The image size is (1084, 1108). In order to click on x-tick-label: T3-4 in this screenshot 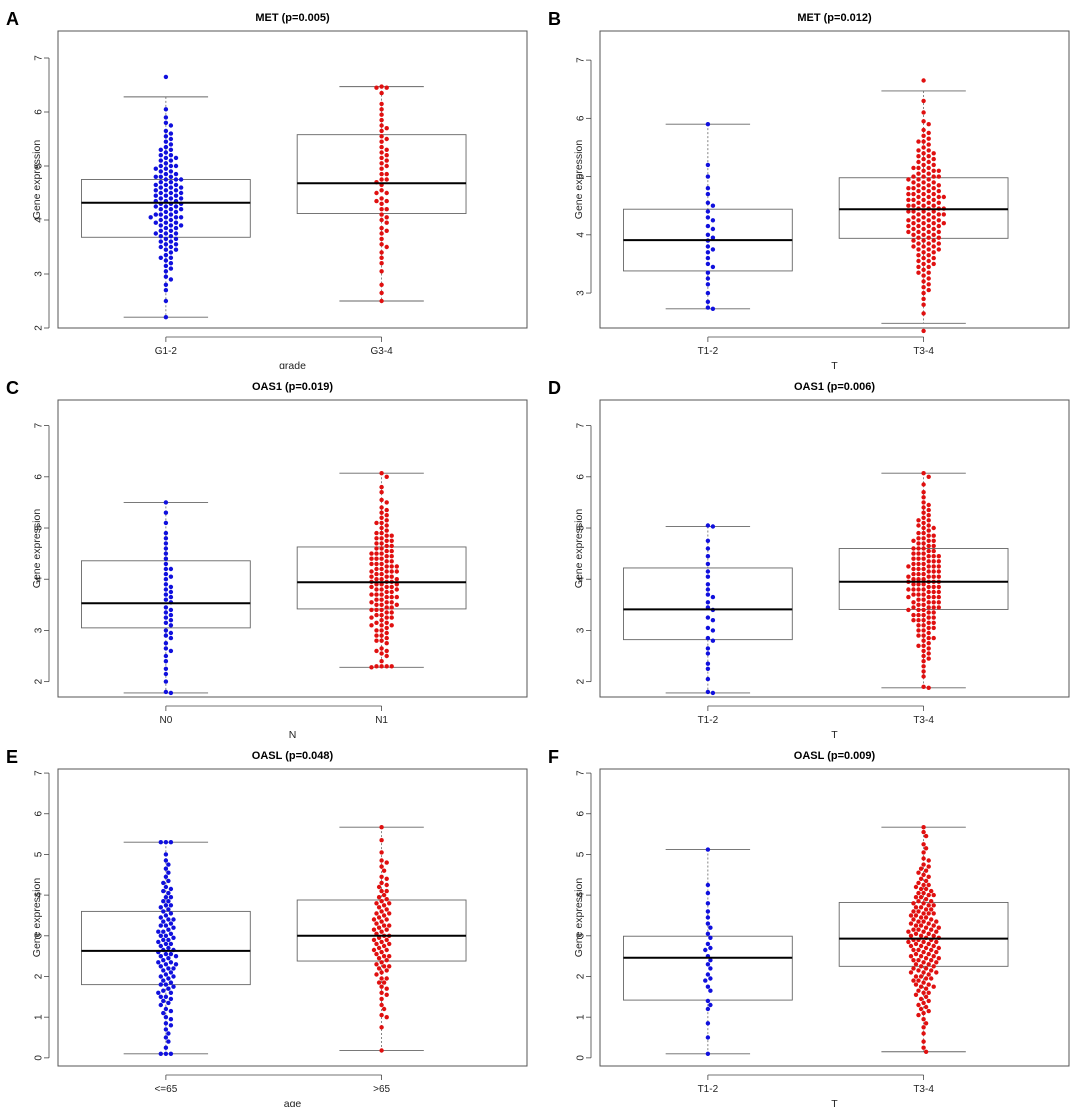, I will do `click(923, 1089)`.